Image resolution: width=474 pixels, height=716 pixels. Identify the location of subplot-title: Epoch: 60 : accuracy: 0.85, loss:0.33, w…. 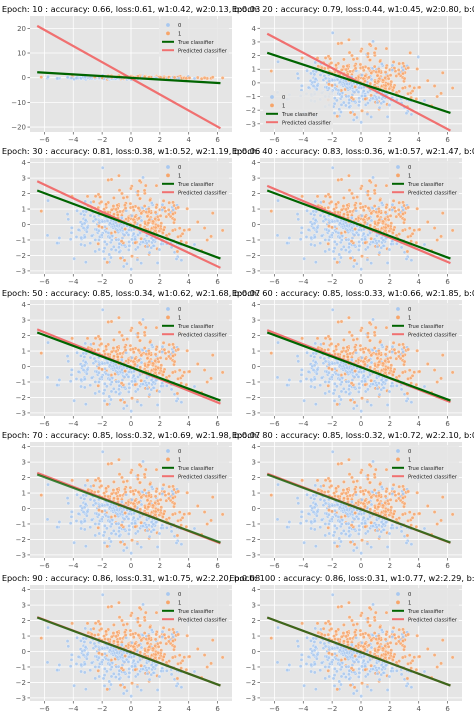
(353, 293).